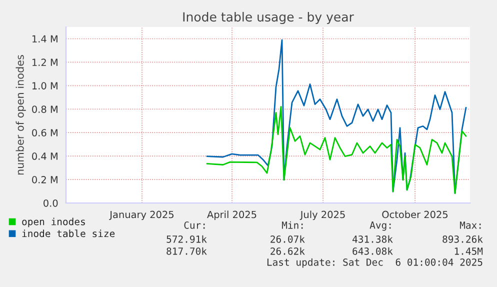 The image size is (497, 287). Describe the element at coordinates (372, 239) in the screenshot. I see `text: 431.38k` at that location.